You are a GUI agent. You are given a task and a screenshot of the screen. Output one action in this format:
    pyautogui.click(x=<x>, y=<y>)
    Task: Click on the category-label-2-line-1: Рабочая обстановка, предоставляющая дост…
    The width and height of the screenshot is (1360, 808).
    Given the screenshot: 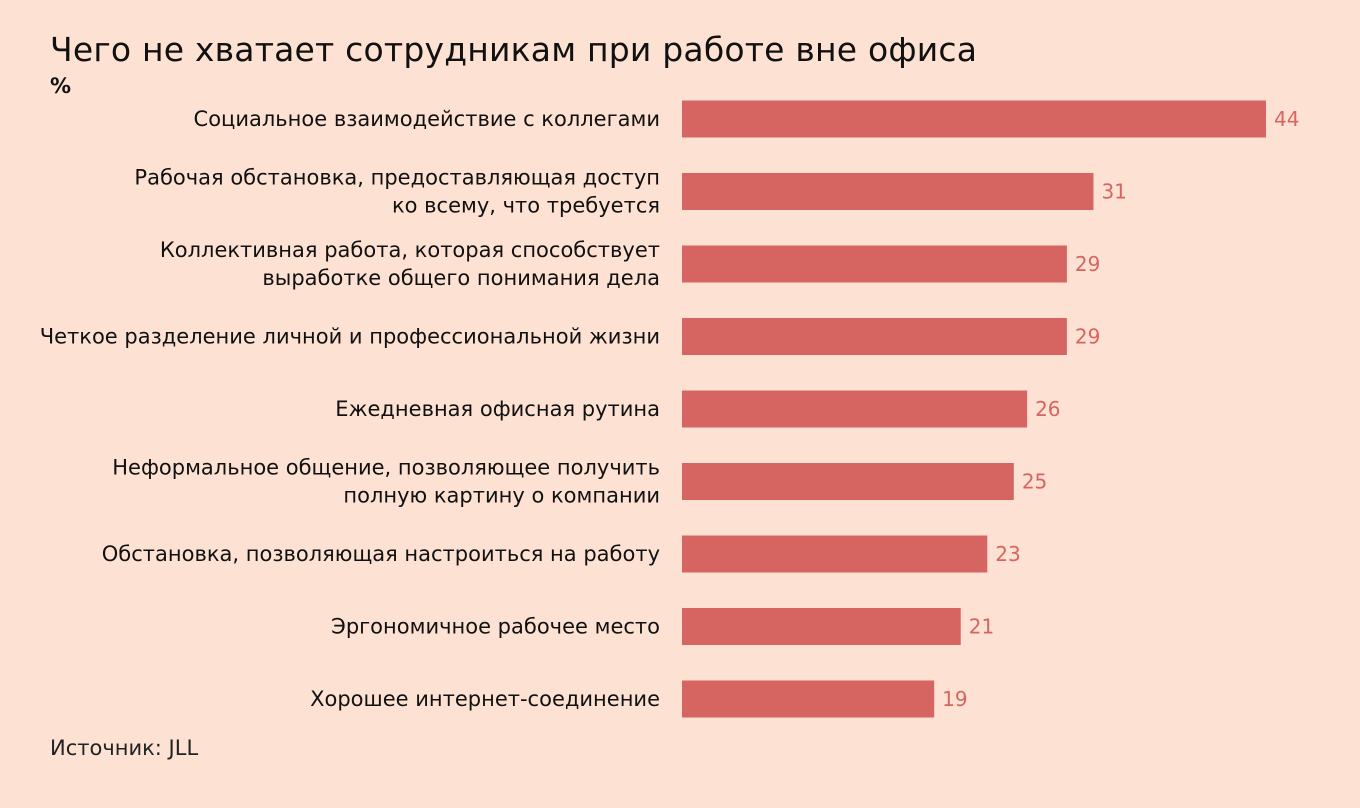 What is the action you would take?
    pyautogui.click(x=397, y=178)
    